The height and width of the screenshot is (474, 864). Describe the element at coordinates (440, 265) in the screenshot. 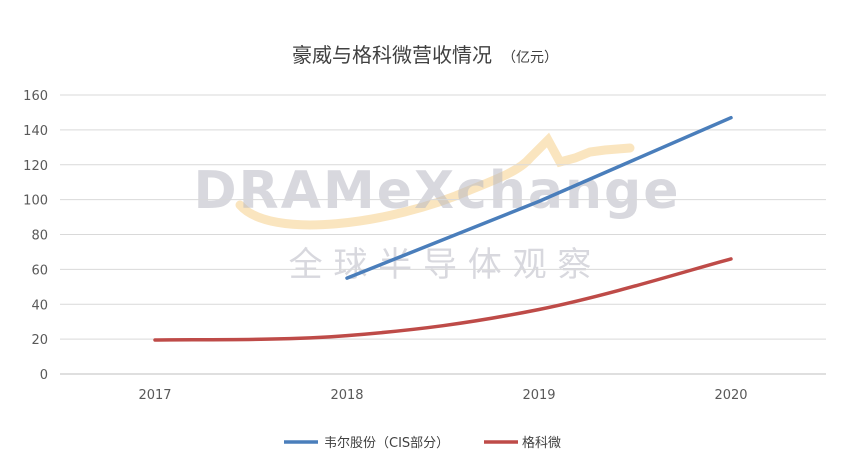

I see `watermark-subtext: 全 球 半 导 体 观 察` at that location.